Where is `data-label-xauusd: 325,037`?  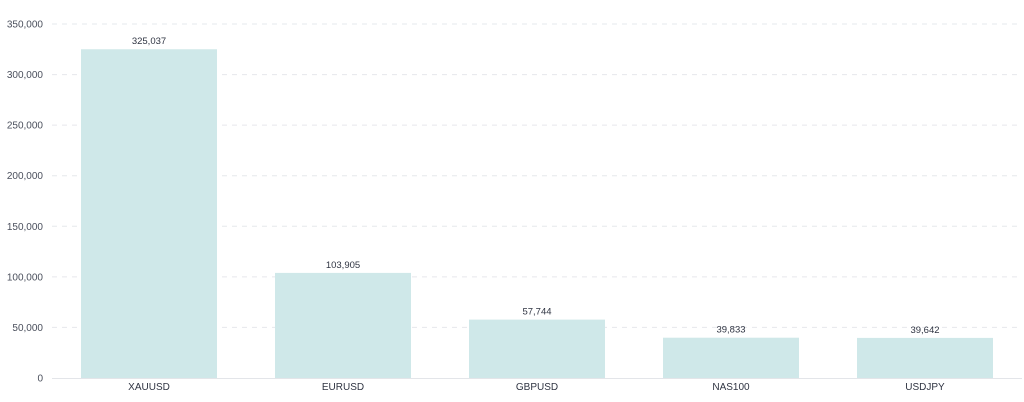 data-label-xauusd: 325,037 is located at coordinates (149, 41).